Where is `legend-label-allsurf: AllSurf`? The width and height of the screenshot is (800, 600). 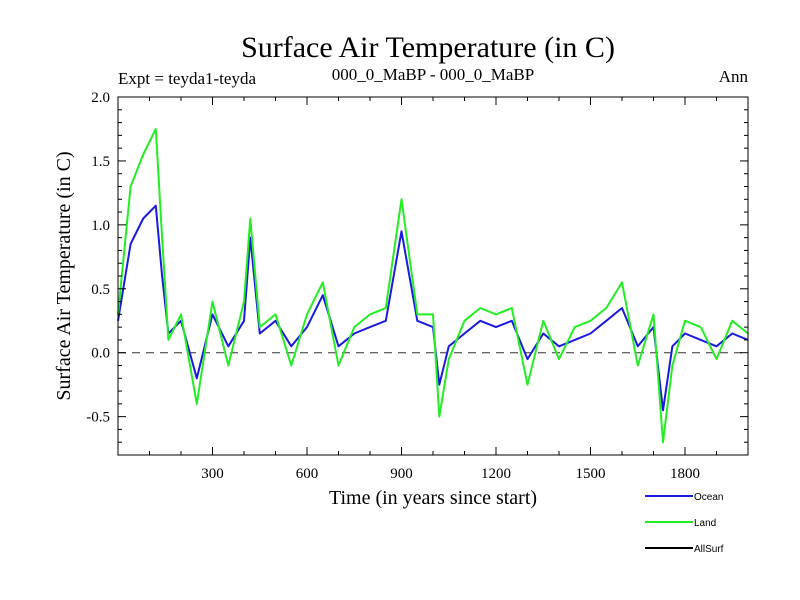
legend-label-allsurf: AllSurf is located at coordinates (709, 549).